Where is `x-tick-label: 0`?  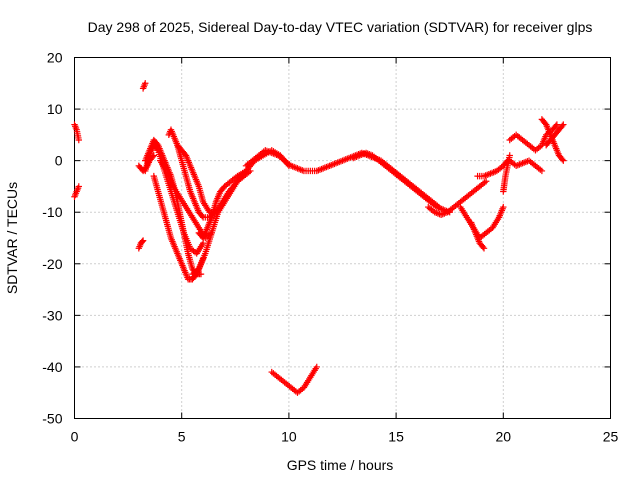
x-tick-label: 0 is located at coordinates (75, 437).